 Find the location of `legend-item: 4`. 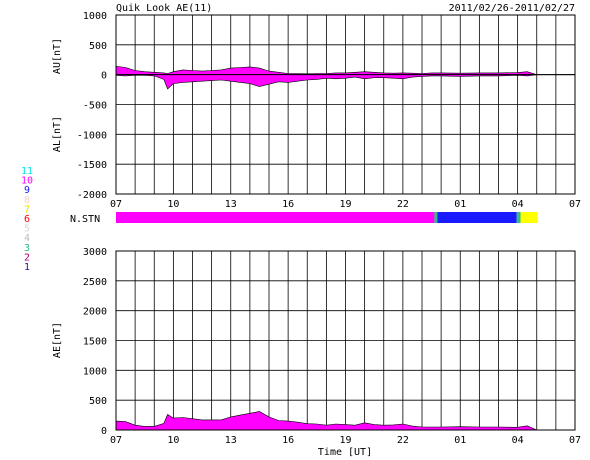

legend-item: 4 is located at coordinates (27, 238).